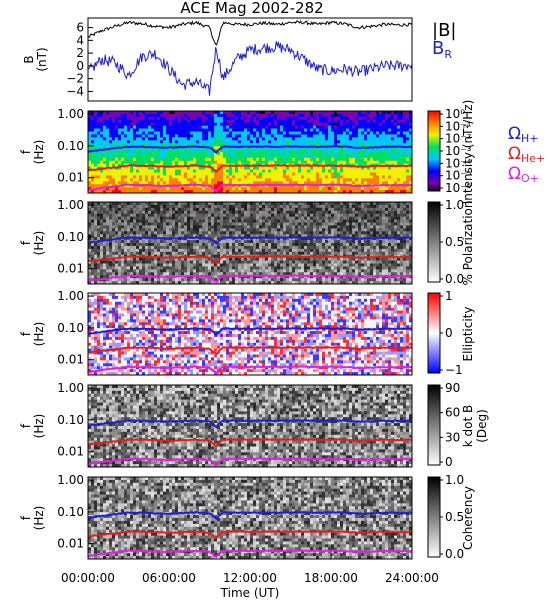 The width and height of the screenshot is (550, 600). What do you see at coordinates (458, 163) in the screenshot?
I see `colorbar-tick-label: 10⁻⁴` at bounding box center [458, 163].